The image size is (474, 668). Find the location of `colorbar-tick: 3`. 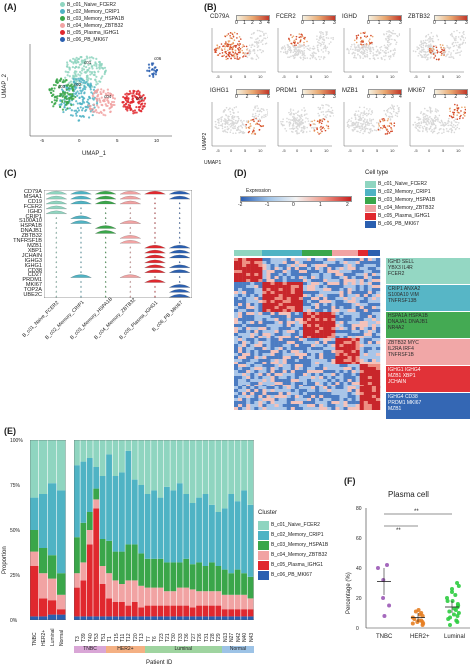

colorbar-tick: 3 is located at coordinates (400, 23).